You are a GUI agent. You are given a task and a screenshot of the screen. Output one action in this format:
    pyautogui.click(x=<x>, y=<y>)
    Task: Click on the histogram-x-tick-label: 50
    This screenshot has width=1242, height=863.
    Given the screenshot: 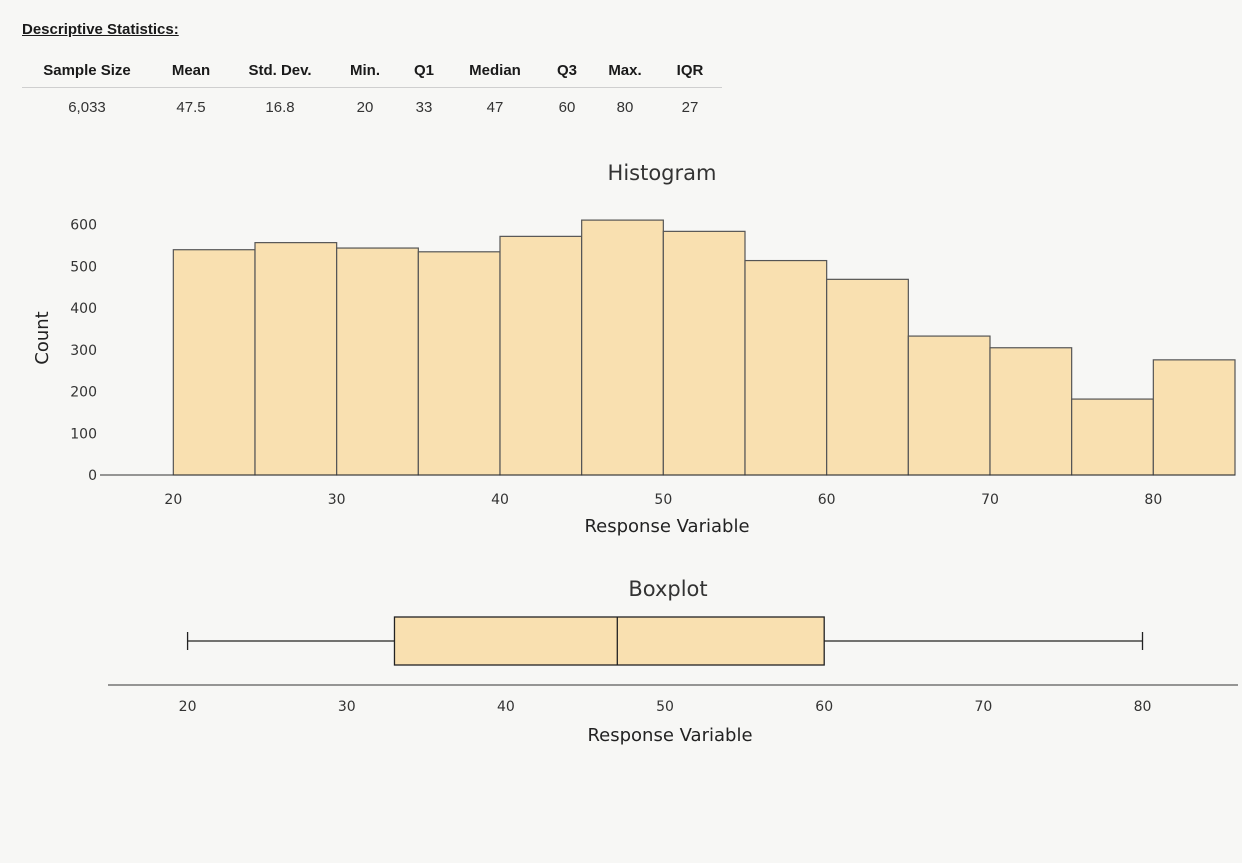 What is the action you would take?
    pyautogui.click(x=663, y=500)
    